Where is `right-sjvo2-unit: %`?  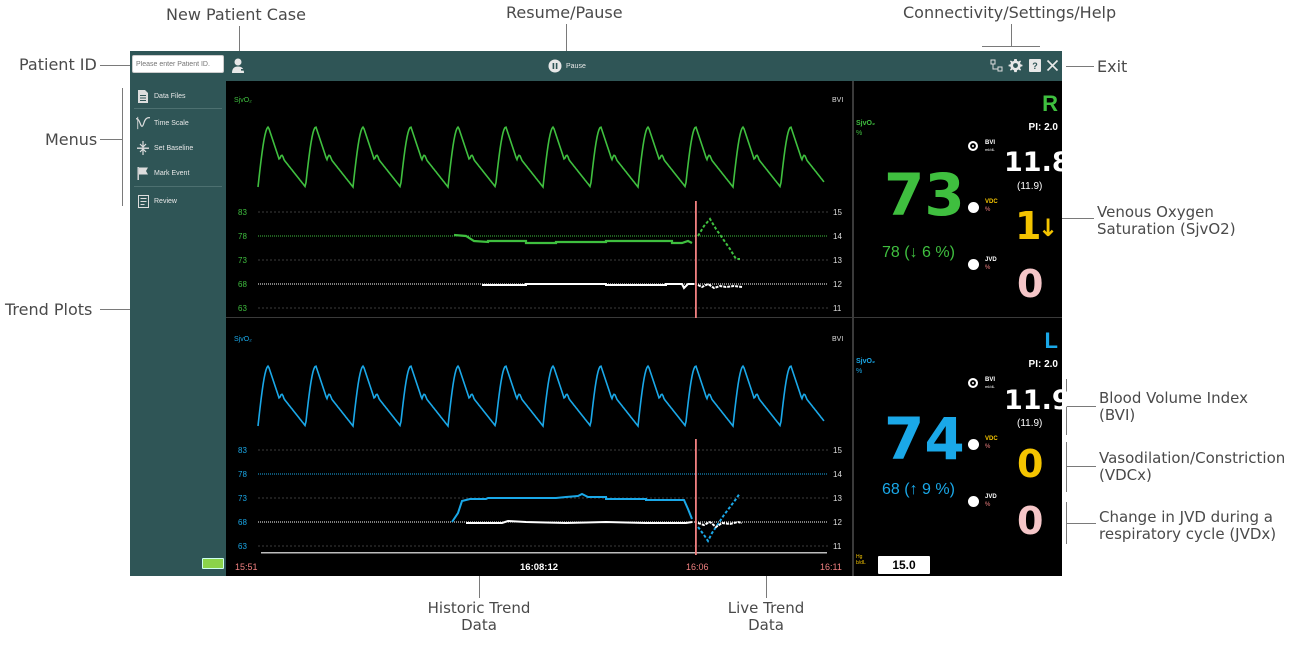
right-sjvo2-unit: % is located at coordinates (859, 133).